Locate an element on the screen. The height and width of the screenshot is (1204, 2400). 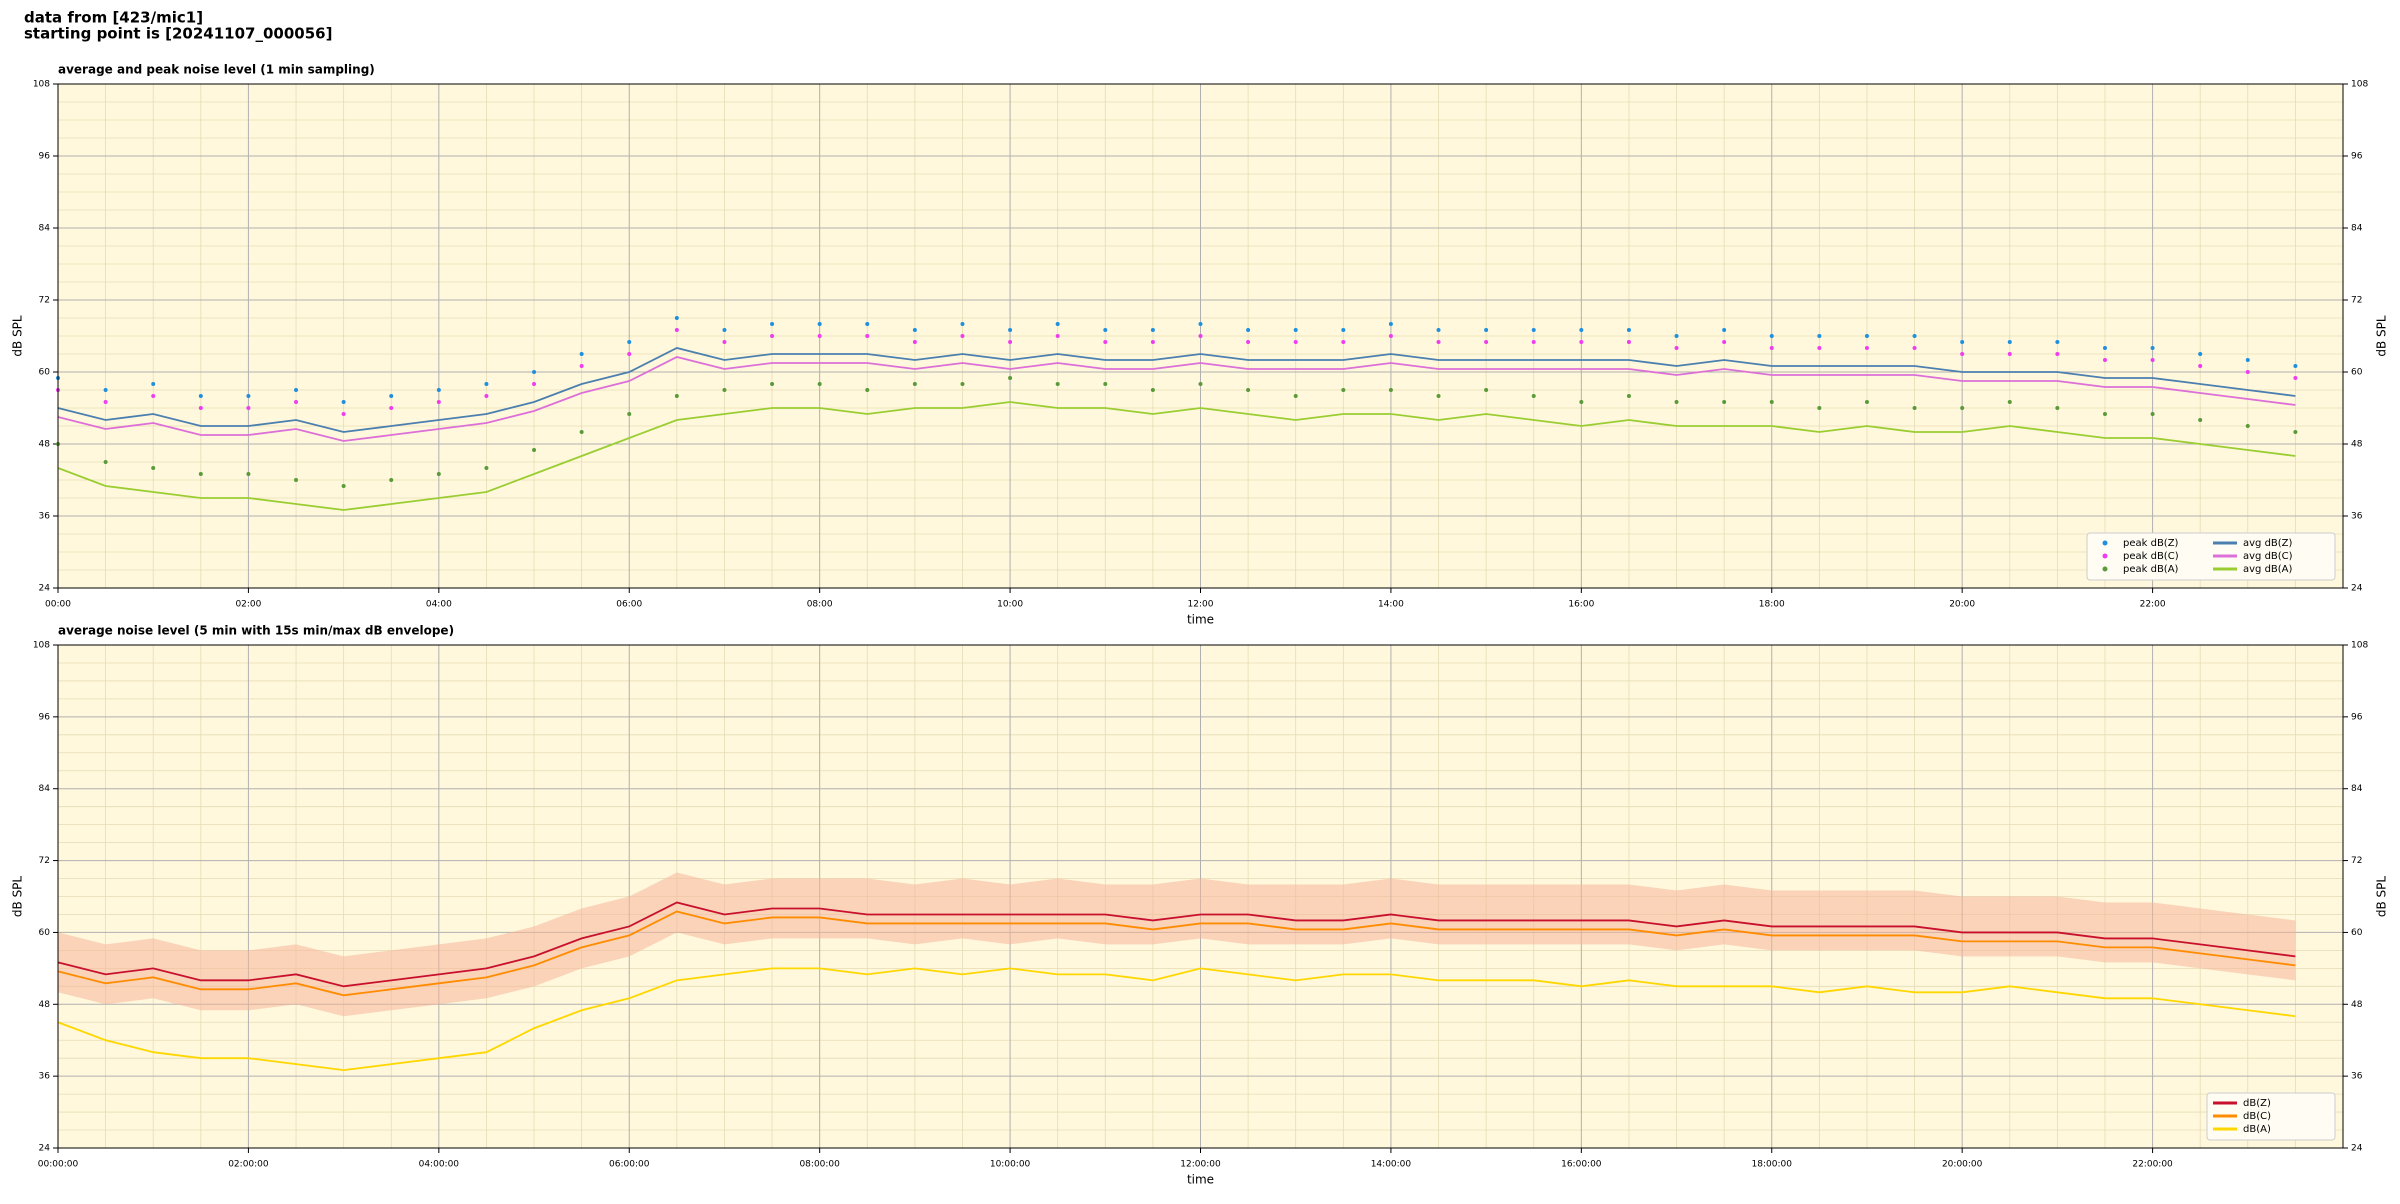
x-tick-label: 10:00 is located at coordinates (1010, 605).